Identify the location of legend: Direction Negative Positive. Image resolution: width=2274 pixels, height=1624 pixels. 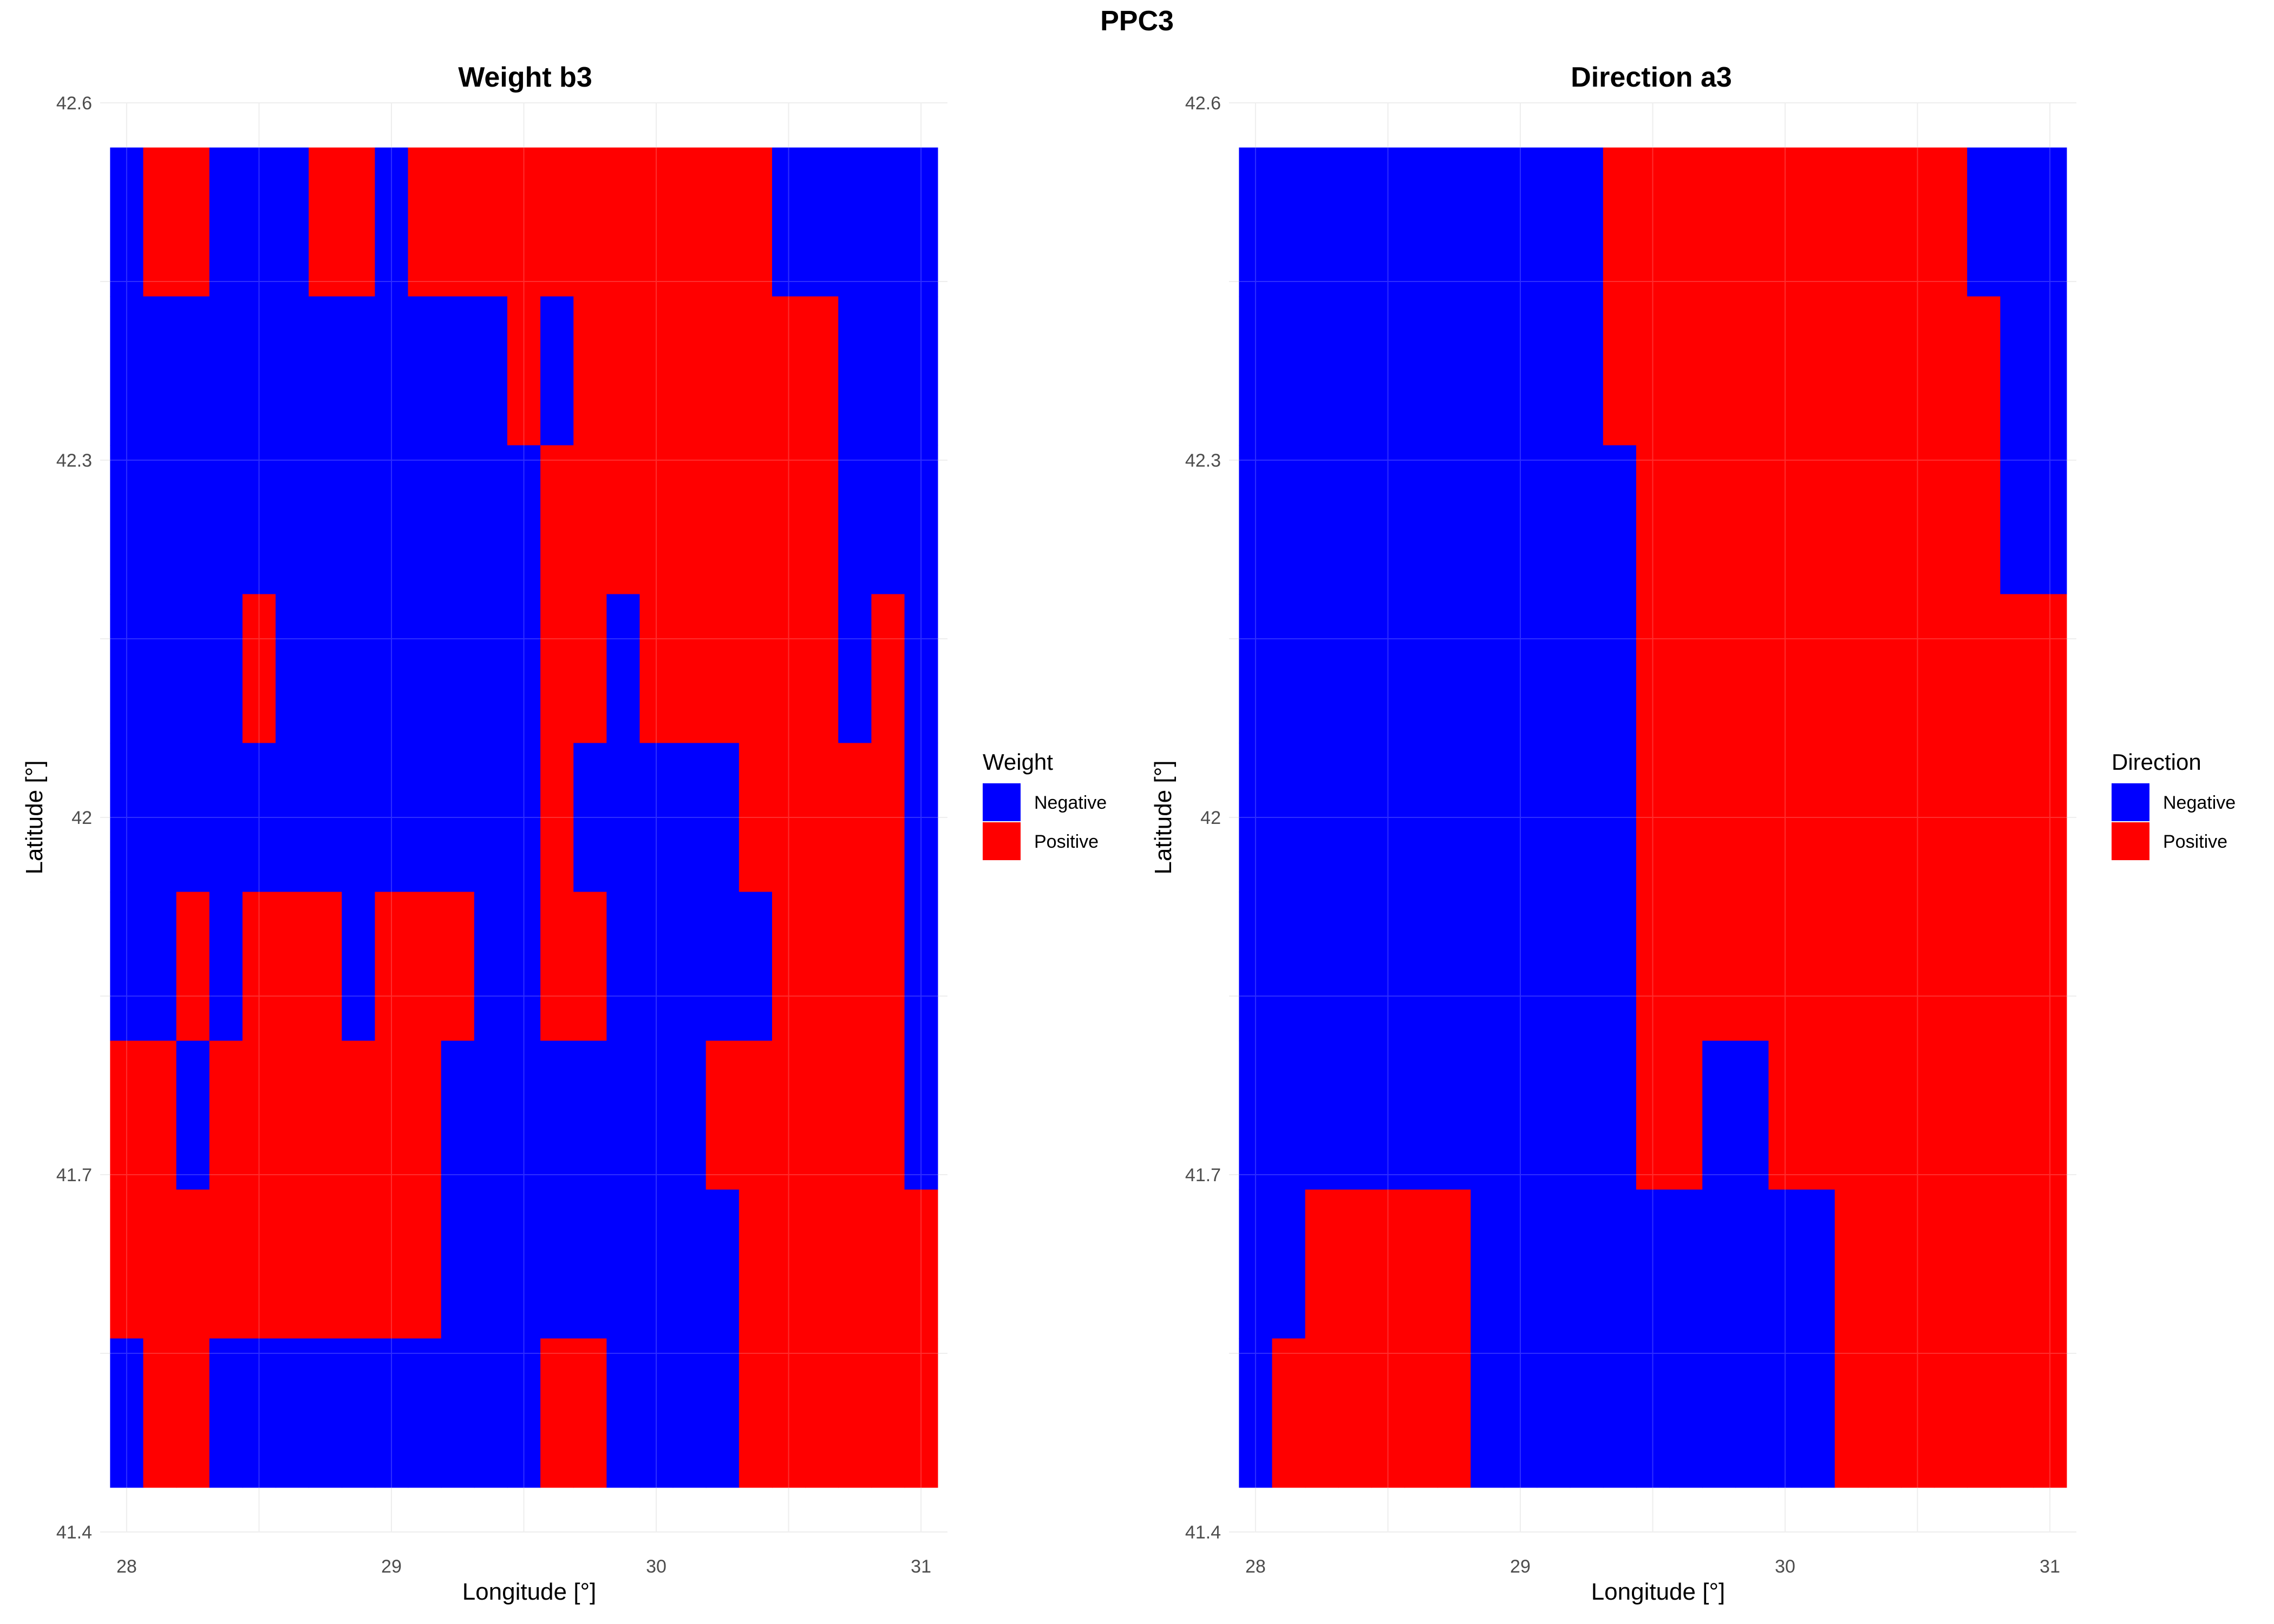
(2174, 804).